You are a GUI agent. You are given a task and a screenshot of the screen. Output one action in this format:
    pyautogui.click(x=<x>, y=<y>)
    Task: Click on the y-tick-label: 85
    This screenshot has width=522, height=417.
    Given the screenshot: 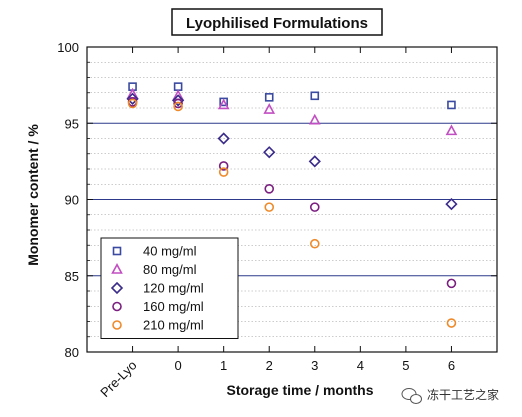 What is the action you would take?
    pyautogui.click(x=72, y=276)
    